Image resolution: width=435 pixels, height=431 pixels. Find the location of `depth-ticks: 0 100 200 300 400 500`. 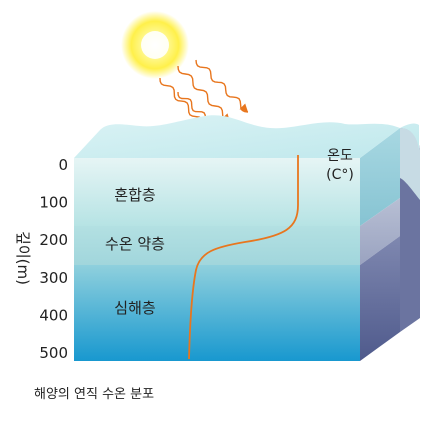

depth-ticks: 0 100 200 300 400 500 is located at coordinates (53, 259).